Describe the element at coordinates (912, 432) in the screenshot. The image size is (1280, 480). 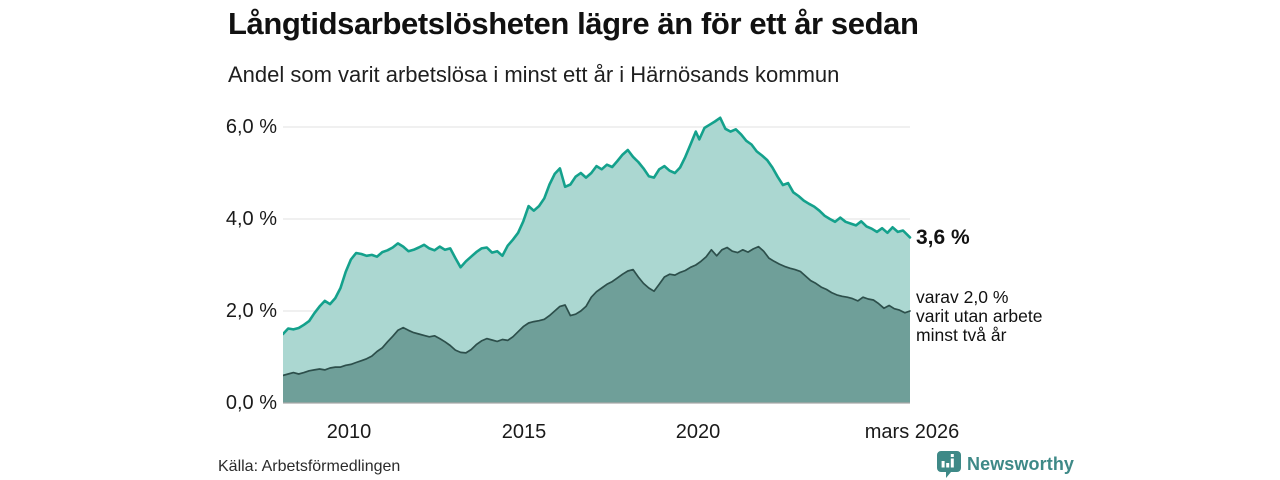
I see `x-axis-tick-label-mars-2026: mars 2026` at that location.